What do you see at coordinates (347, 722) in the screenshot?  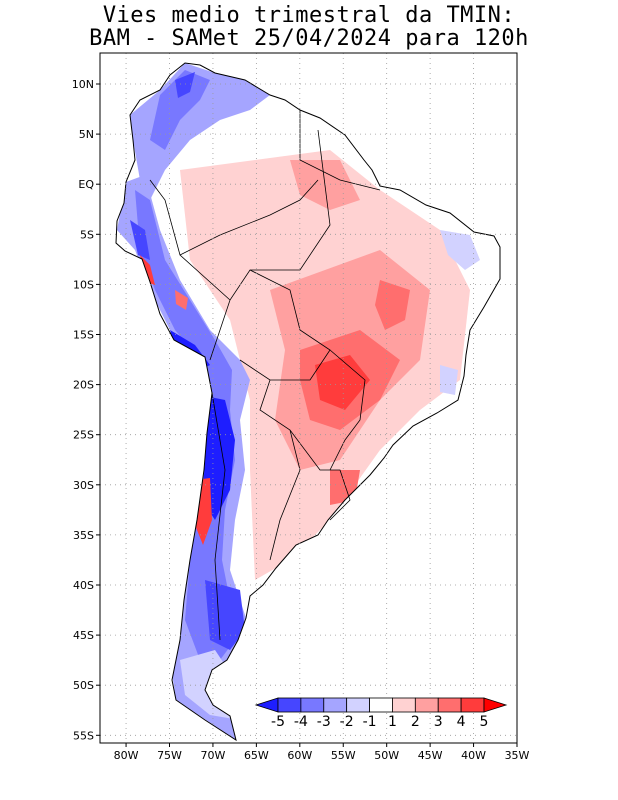 I see `colorbar-label: -2` at bounding box center [347, 722].